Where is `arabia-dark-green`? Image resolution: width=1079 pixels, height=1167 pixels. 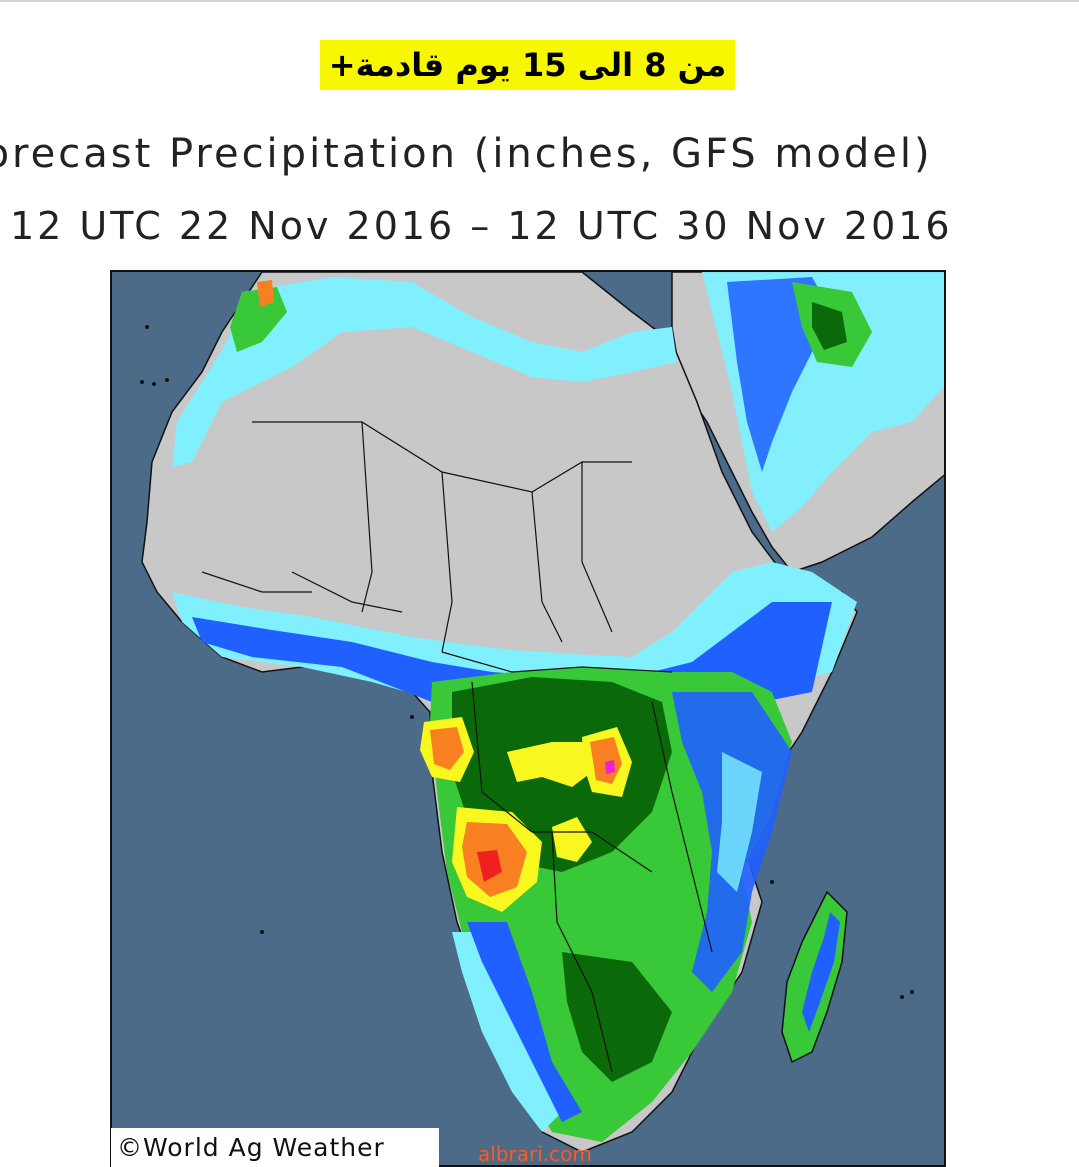 arabia-dark-green is located at coordinates (829, 326).